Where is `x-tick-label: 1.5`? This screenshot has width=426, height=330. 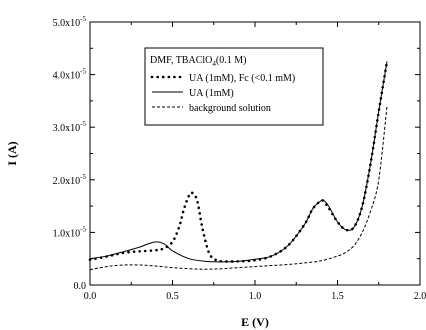 x-tick-label: 1.5 is located at coordinates (337, 296).